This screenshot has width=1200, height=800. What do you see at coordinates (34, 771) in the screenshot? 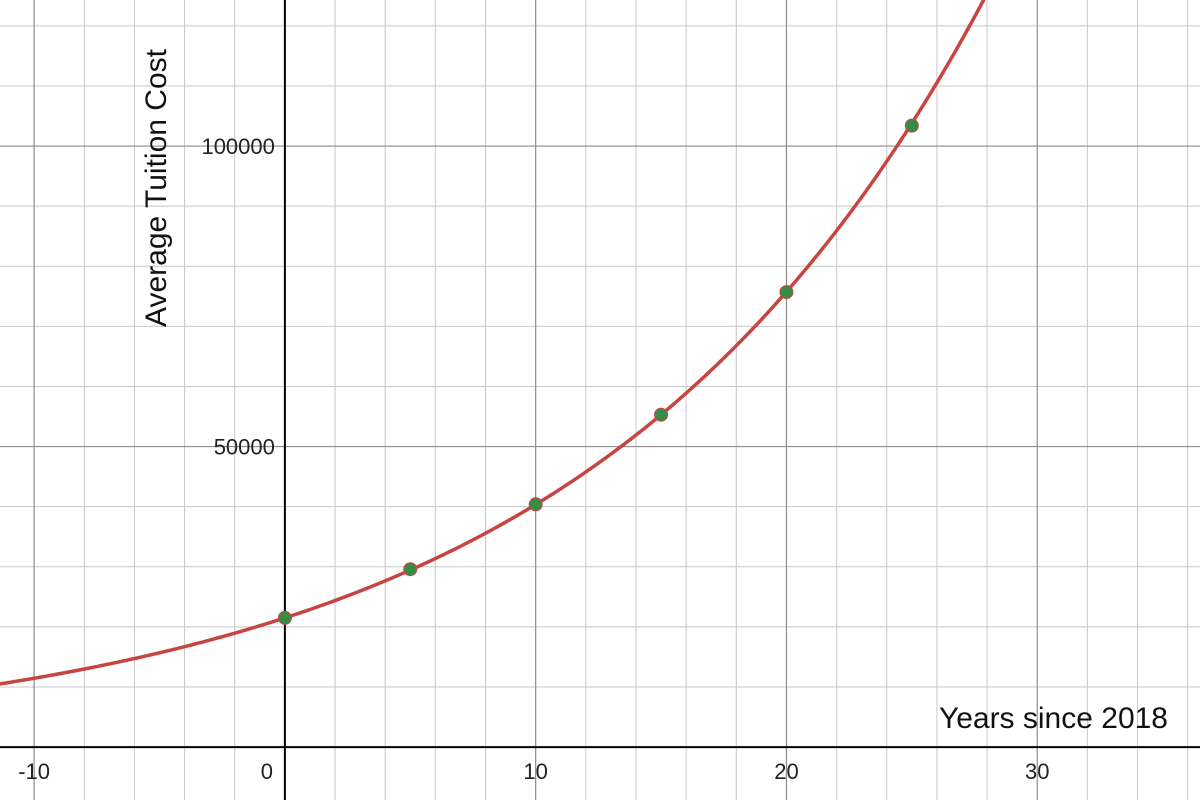
I see `x-tick-label: -10` at bounding box center [34, 771].